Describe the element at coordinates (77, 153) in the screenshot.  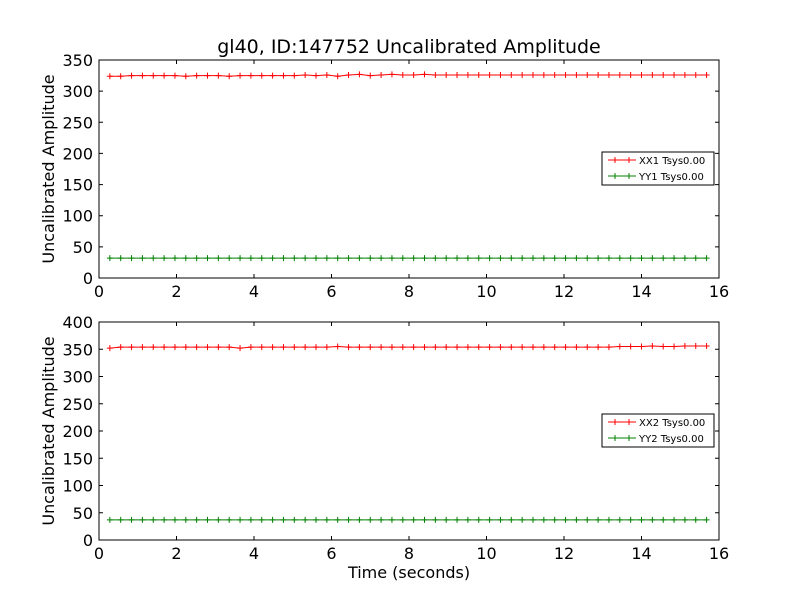
I see `y-tick-label: 200` at that location.